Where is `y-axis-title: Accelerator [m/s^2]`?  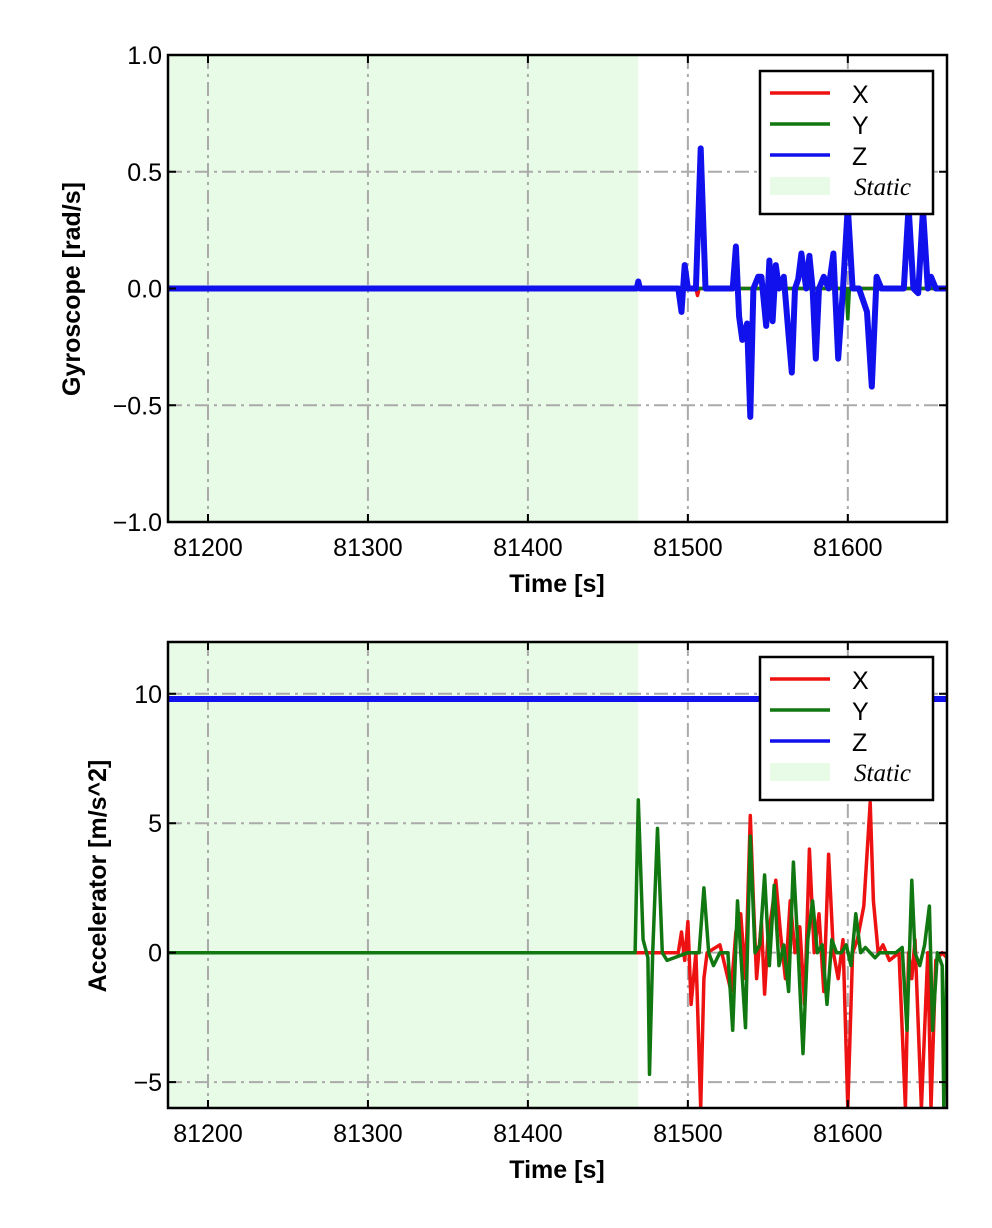
y-axis-title: Accelerator [m/s^2] is located at coordinates (98, 876).